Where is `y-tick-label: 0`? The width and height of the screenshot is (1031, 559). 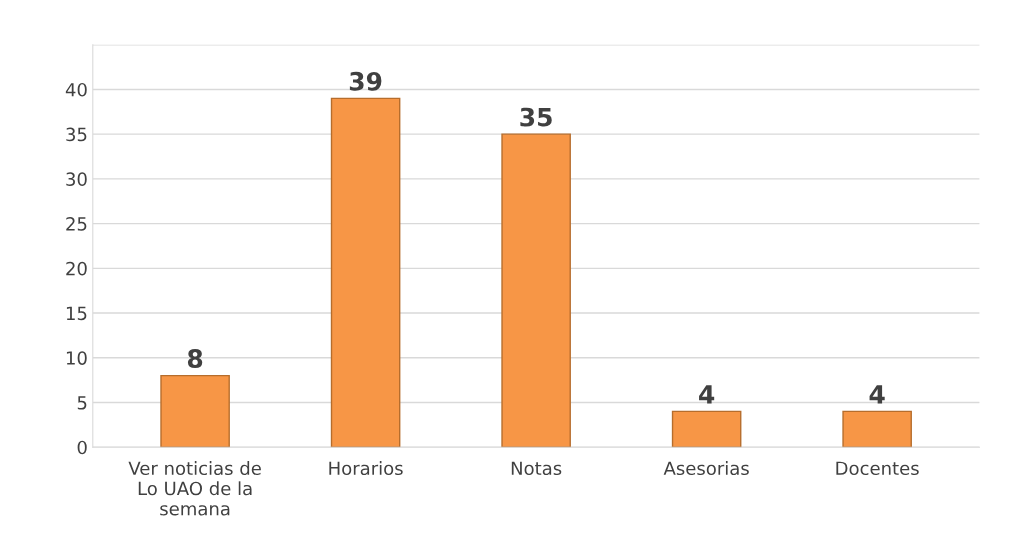 y-tick-label: 0 is located at coordinates (82, 447).